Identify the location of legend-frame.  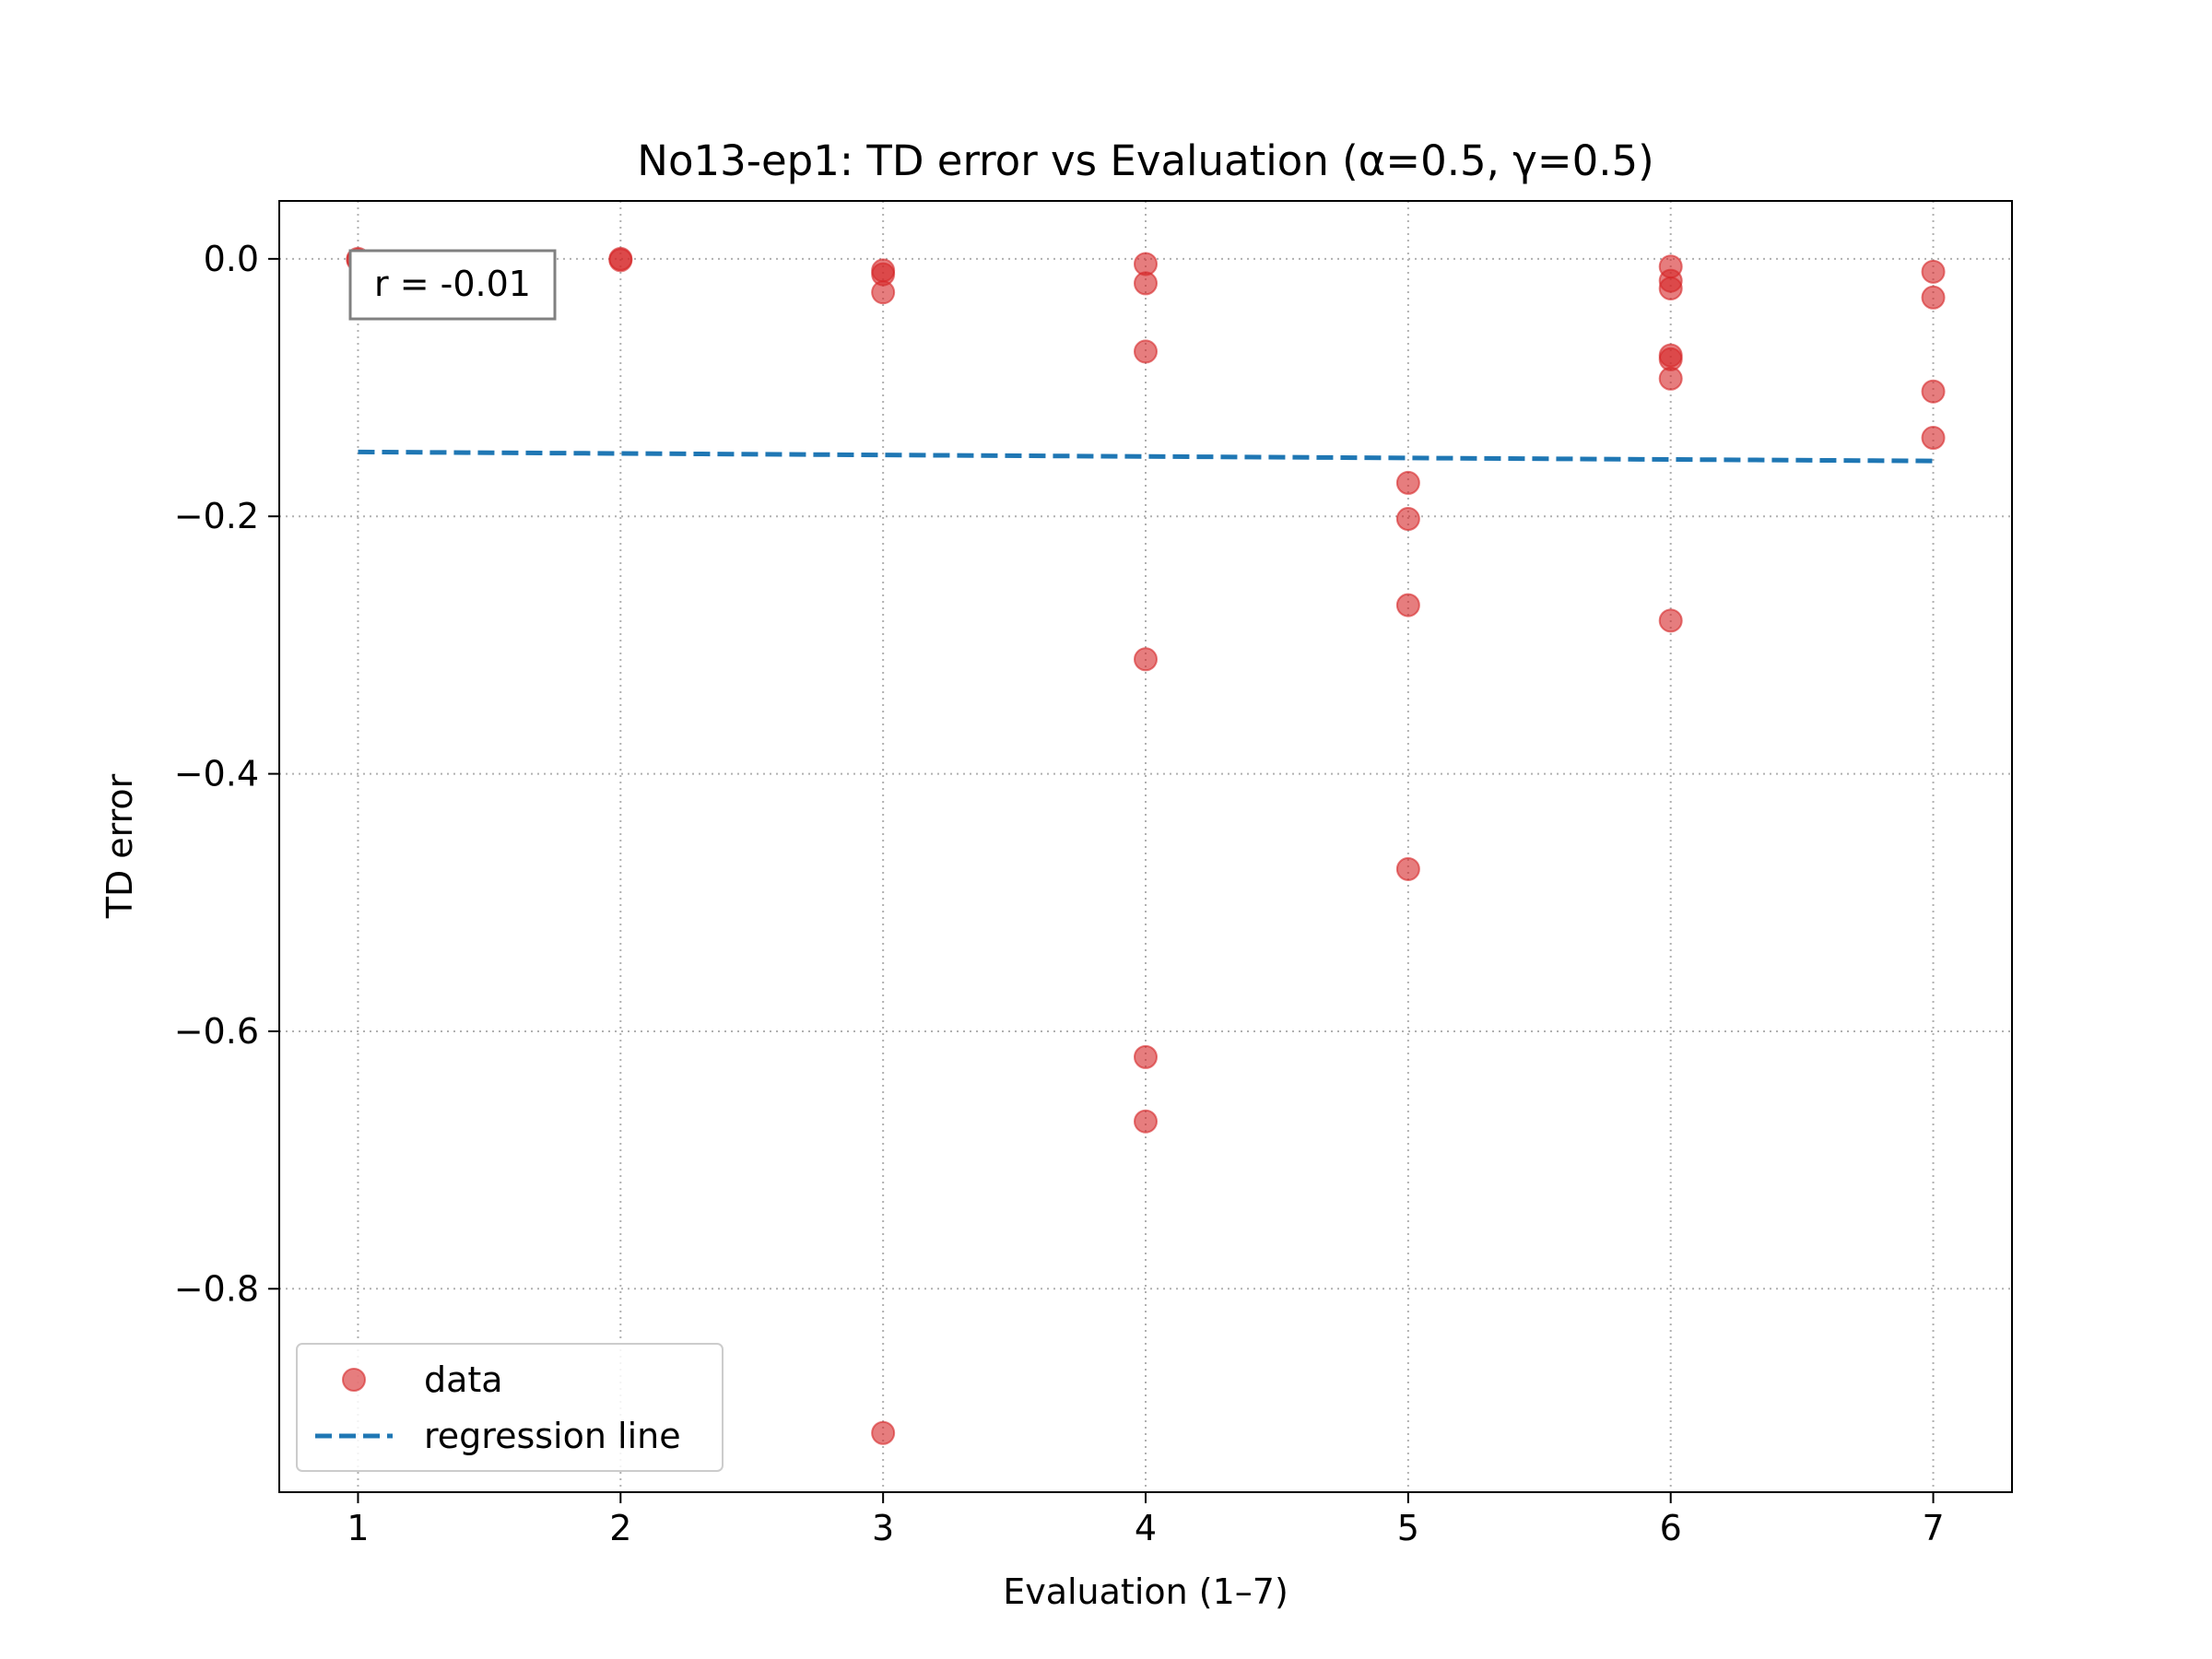
(510, 1407).